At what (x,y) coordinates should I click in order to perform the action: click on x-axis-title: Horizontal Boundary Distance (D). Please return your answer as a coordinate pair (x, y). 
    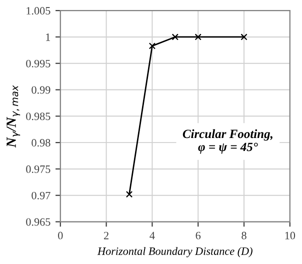
    Looking at the image, I should click on (174, 252).